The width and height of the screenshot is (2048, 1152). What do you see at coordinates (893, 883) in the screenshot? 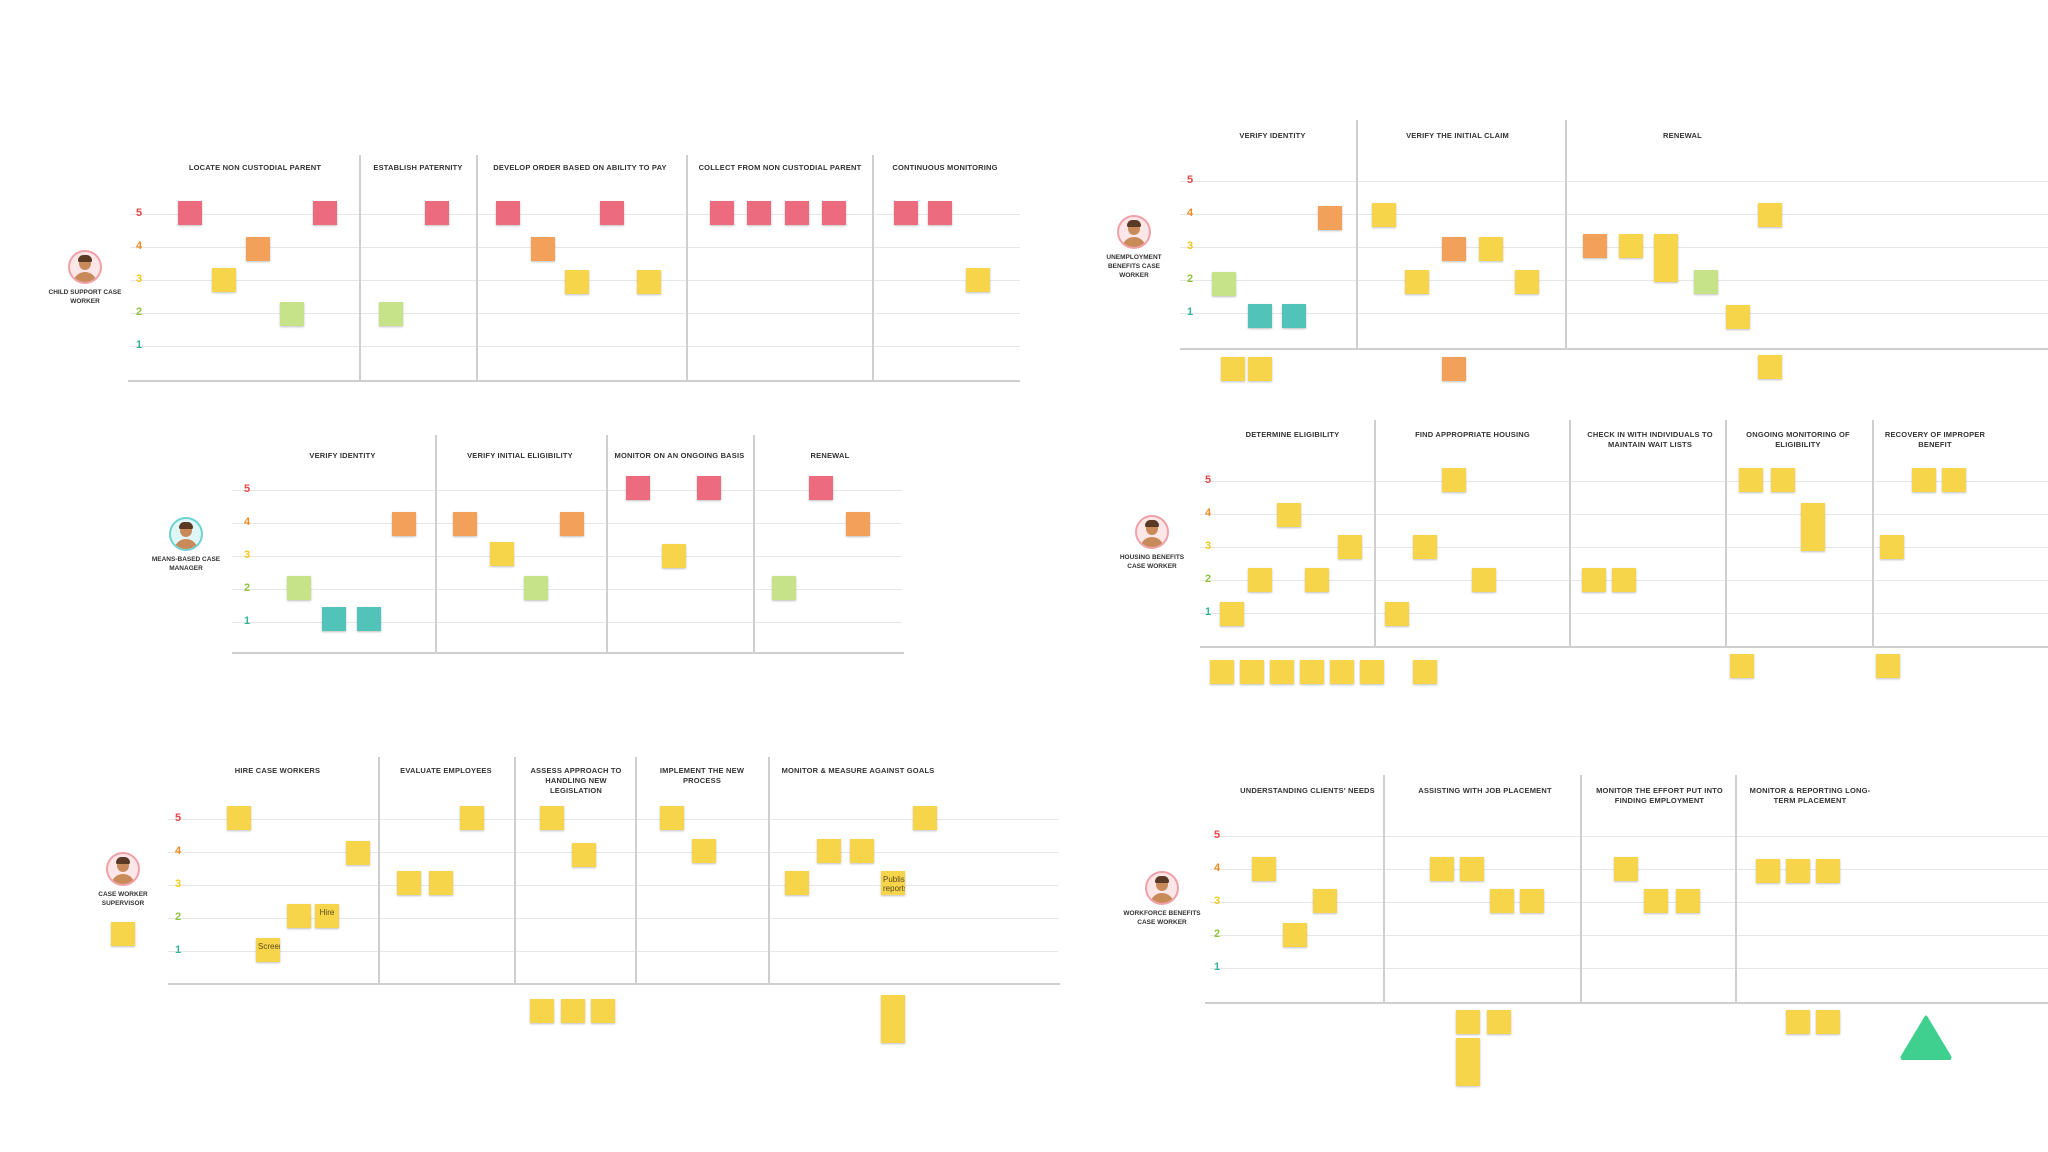
I see `sticky-note: Publish reports` at bounding box center [893, 883].